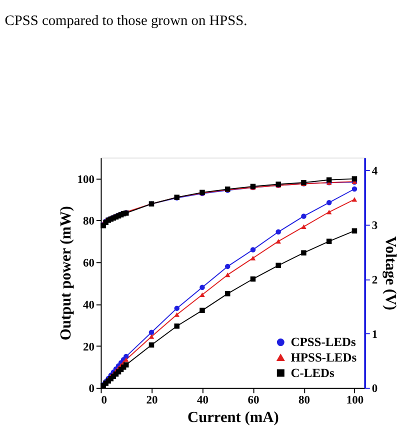  What do you see at coordinates (91, 389) in the screenshot?
I see `y-tick-label: 0` at bounding box center [91, 389].